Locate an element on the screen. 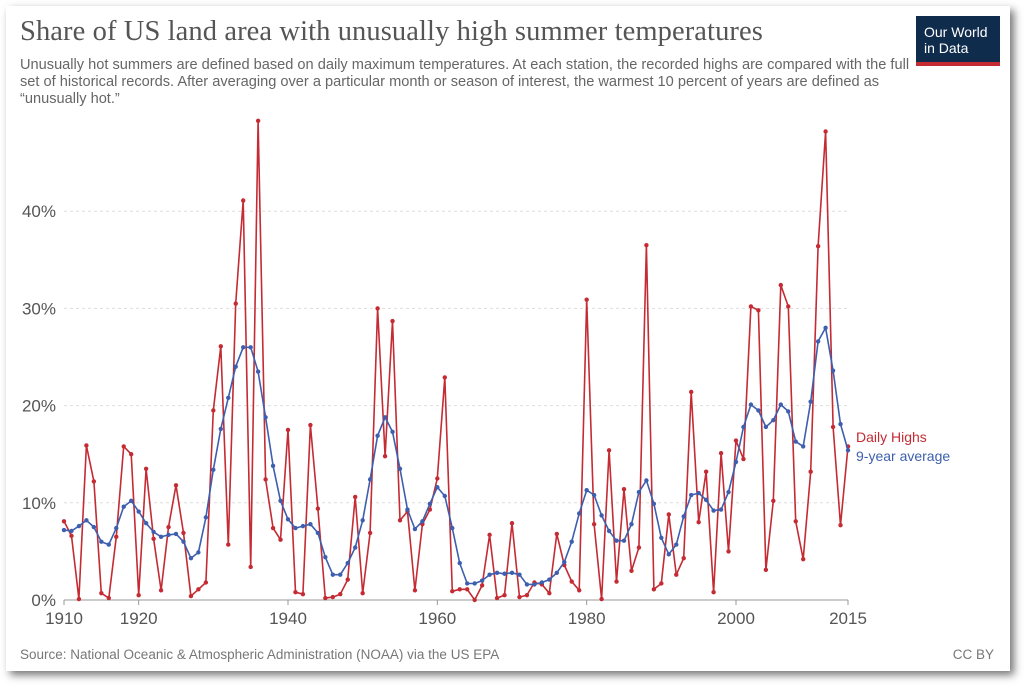 Image resolution: width=1024 pixels, height=685 pixels. x-tick-label: 1940 is located at coordinates (288, 618).